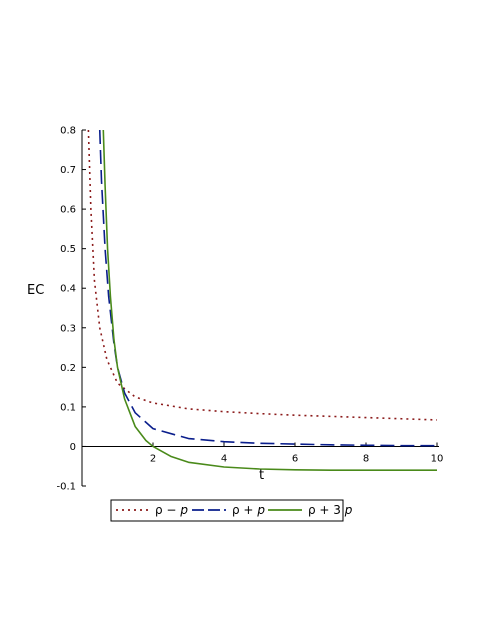 Image resolution: width=482 pixels, height=623 pixels. Describe the element at coordinates (35, 290) in the screenshot. I see `y-axis-label: EC` at that location.